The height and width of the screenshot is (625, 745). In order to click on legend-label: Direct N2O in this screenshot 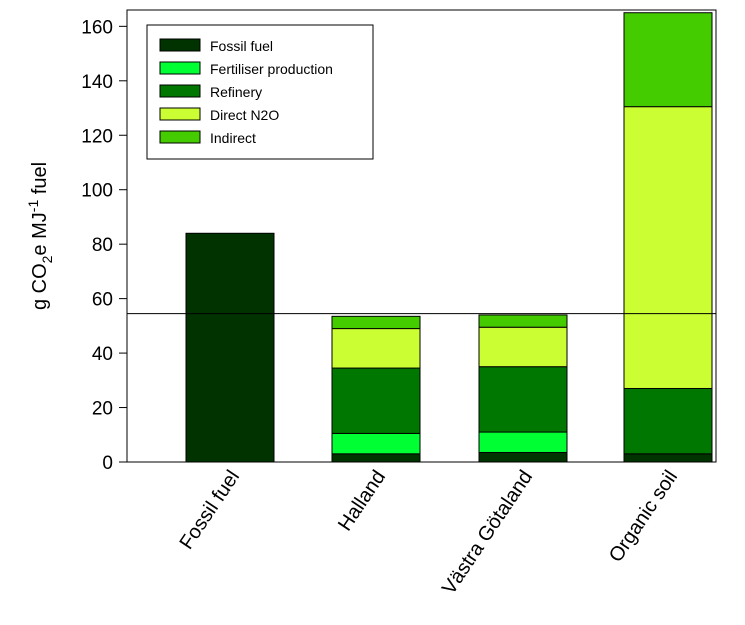, I will do `click(244, 115)`.